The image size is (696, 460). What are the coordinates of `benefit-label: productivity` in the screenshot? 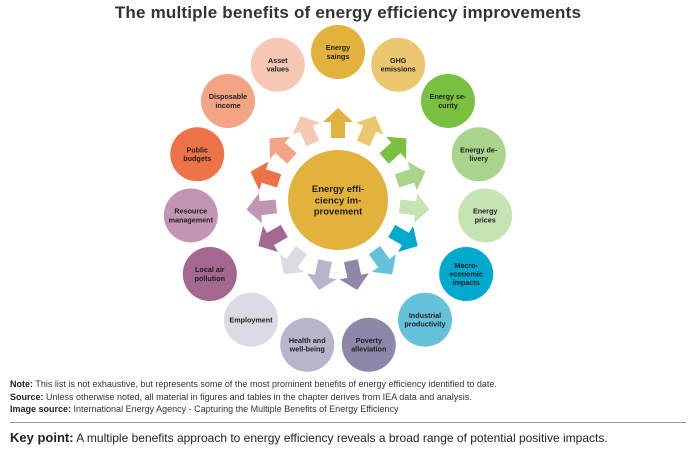 It's located at (424, 324).